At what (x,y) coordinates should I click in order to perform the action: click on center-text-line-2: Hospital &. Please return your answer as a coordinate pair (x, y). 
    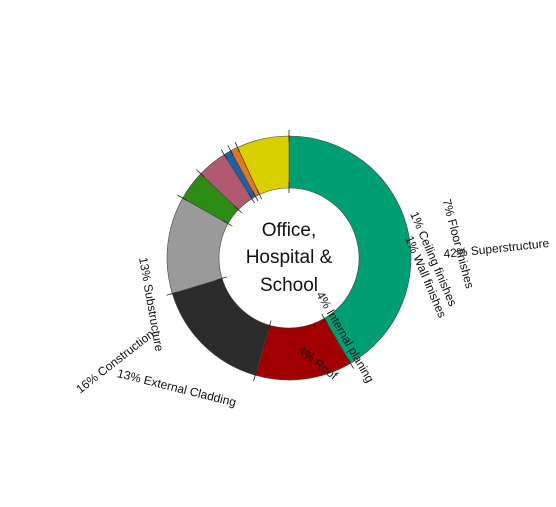
    Looking at the image, I should click on (289, 257).